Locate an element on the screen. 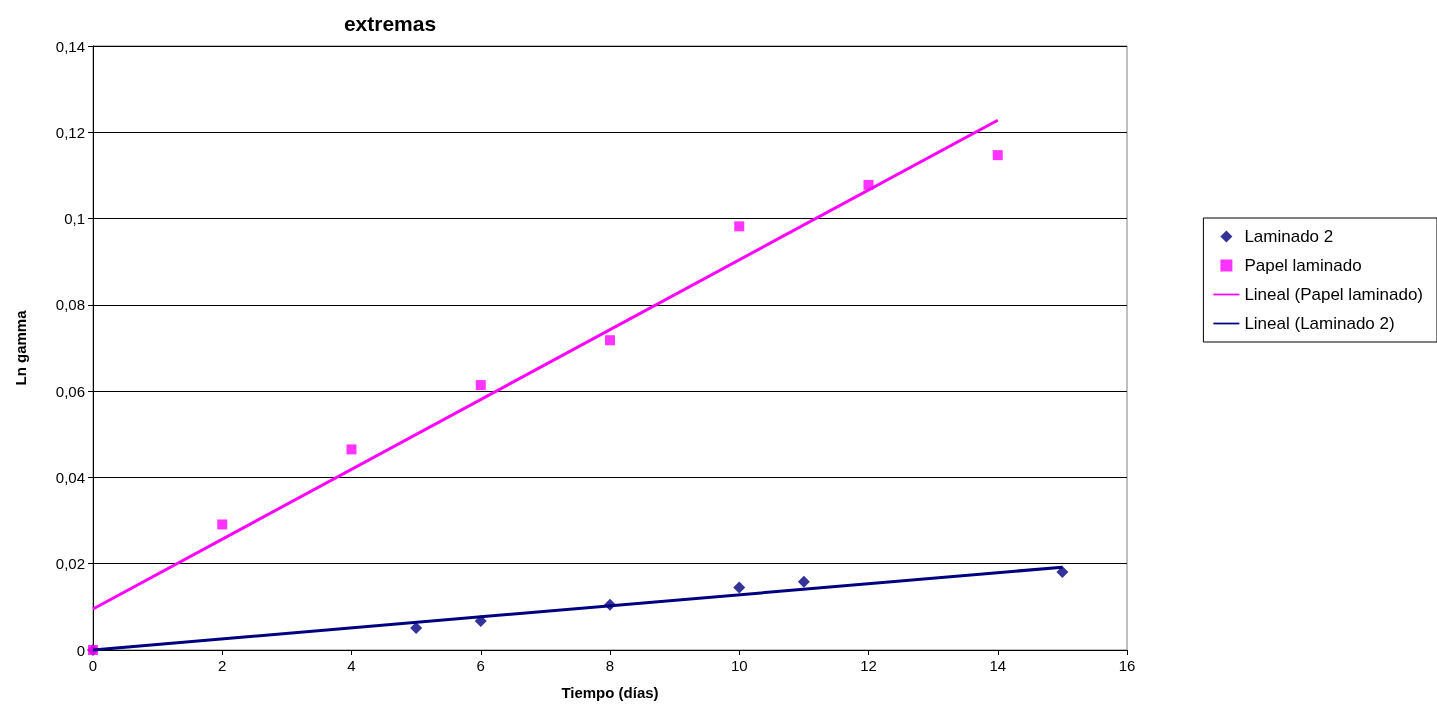 The image size is (1437, 723). legend-label: Lineal (Papel laminado) is located at coordinates (1333, 294).